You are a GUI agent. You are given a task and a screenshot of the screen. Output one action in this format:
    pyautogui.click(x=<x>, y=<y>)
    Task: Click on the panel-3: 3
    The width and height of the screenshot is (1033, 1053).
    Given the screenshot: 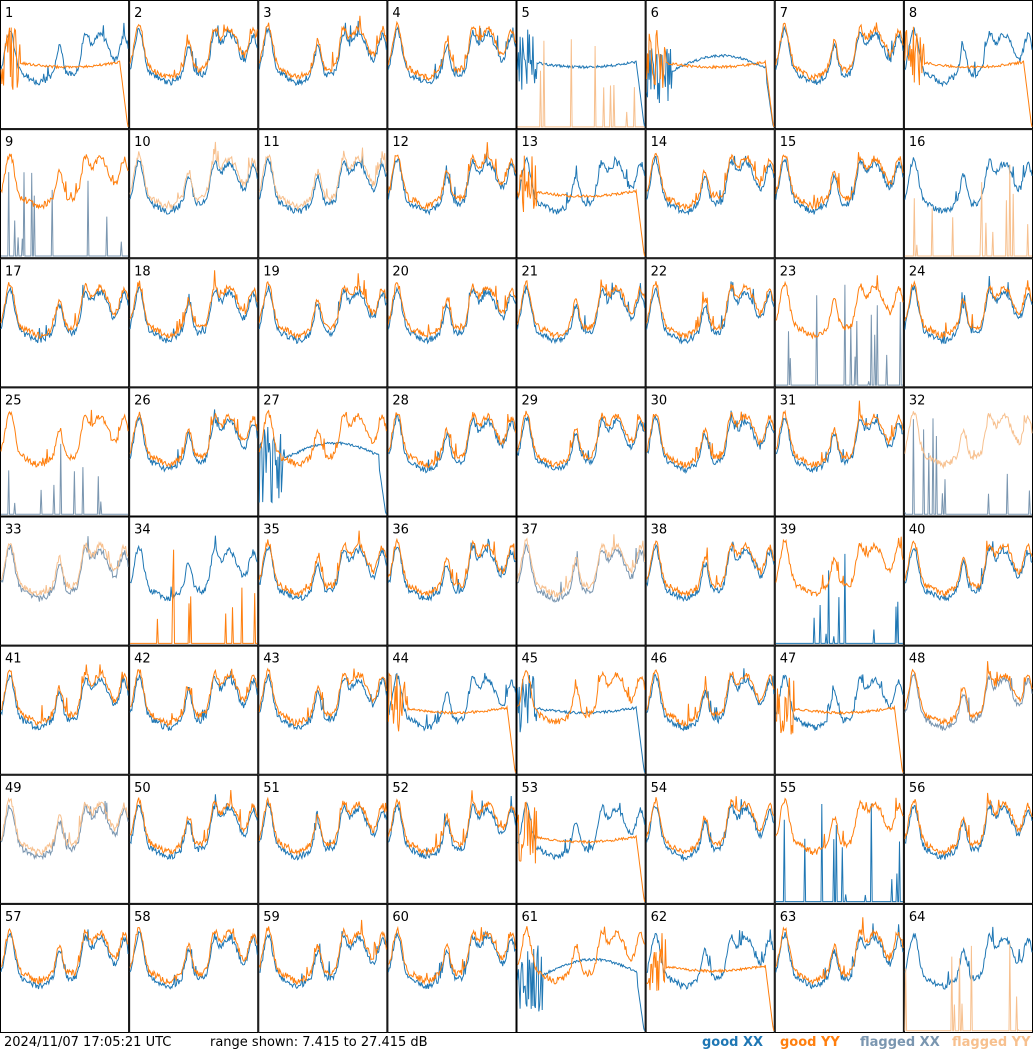 What is the action you would take?
    pyautogui.click(x=323, y=65)
    